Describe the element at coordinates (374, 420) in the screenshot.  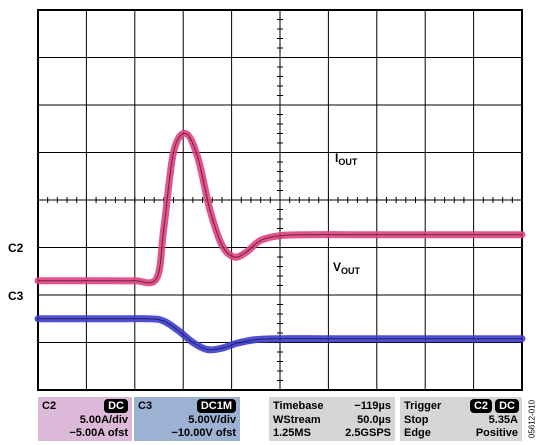
I see `time-per-div: 50.0µs` at that location.